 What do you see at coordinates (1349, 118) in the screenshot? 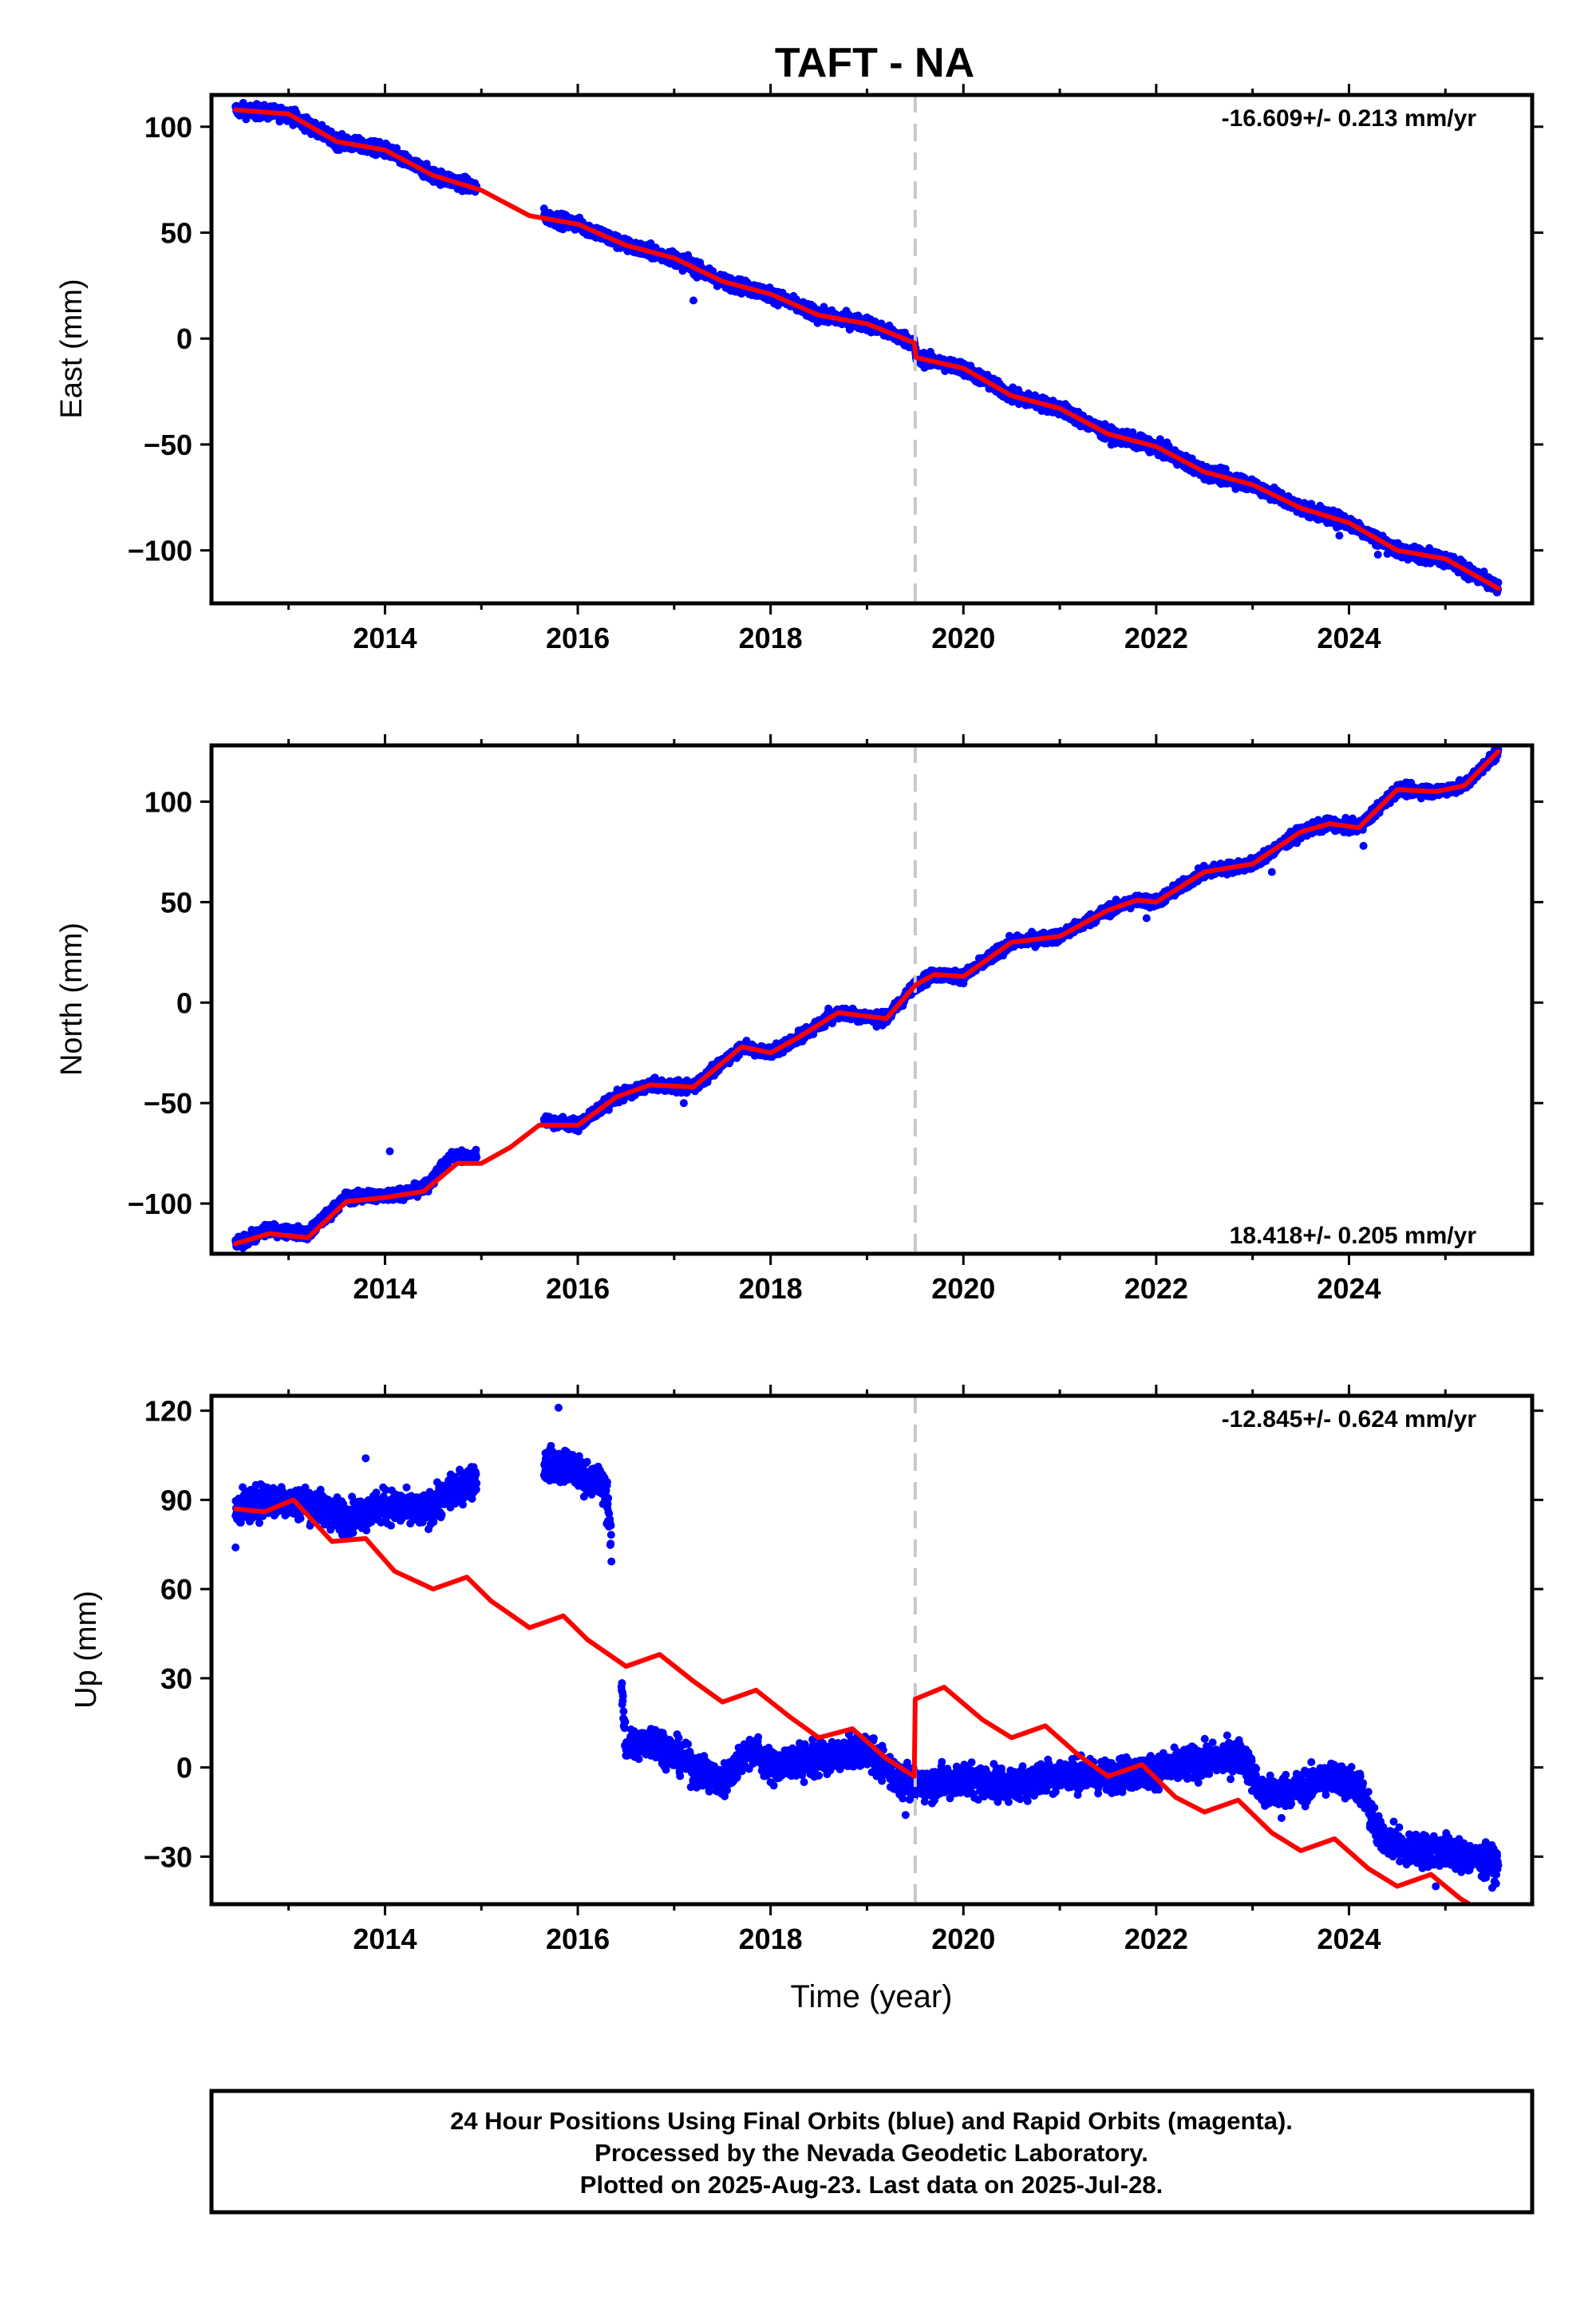
I see `east-rate: -16.609+/- 0.213 mm/yr` at bounding box center [1349, 118].